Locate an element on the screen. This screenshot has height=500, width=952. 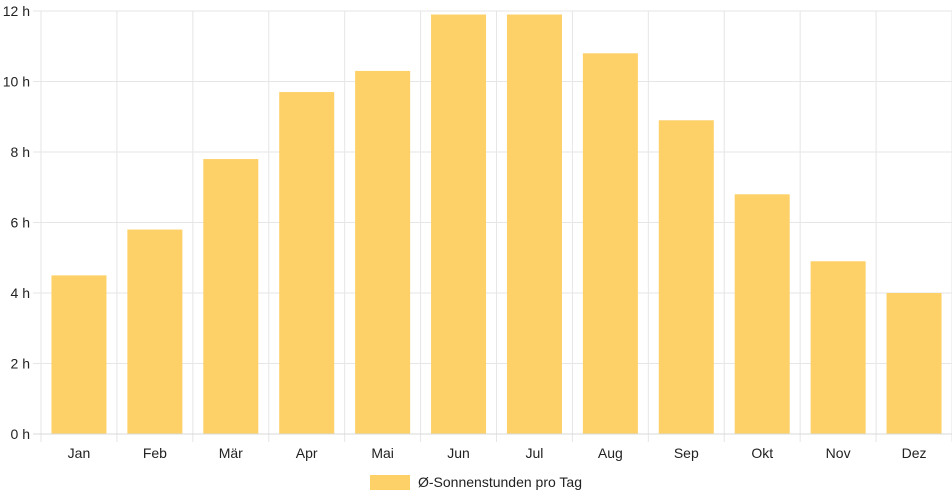
bar-okt is located at coordinates (762, 314).